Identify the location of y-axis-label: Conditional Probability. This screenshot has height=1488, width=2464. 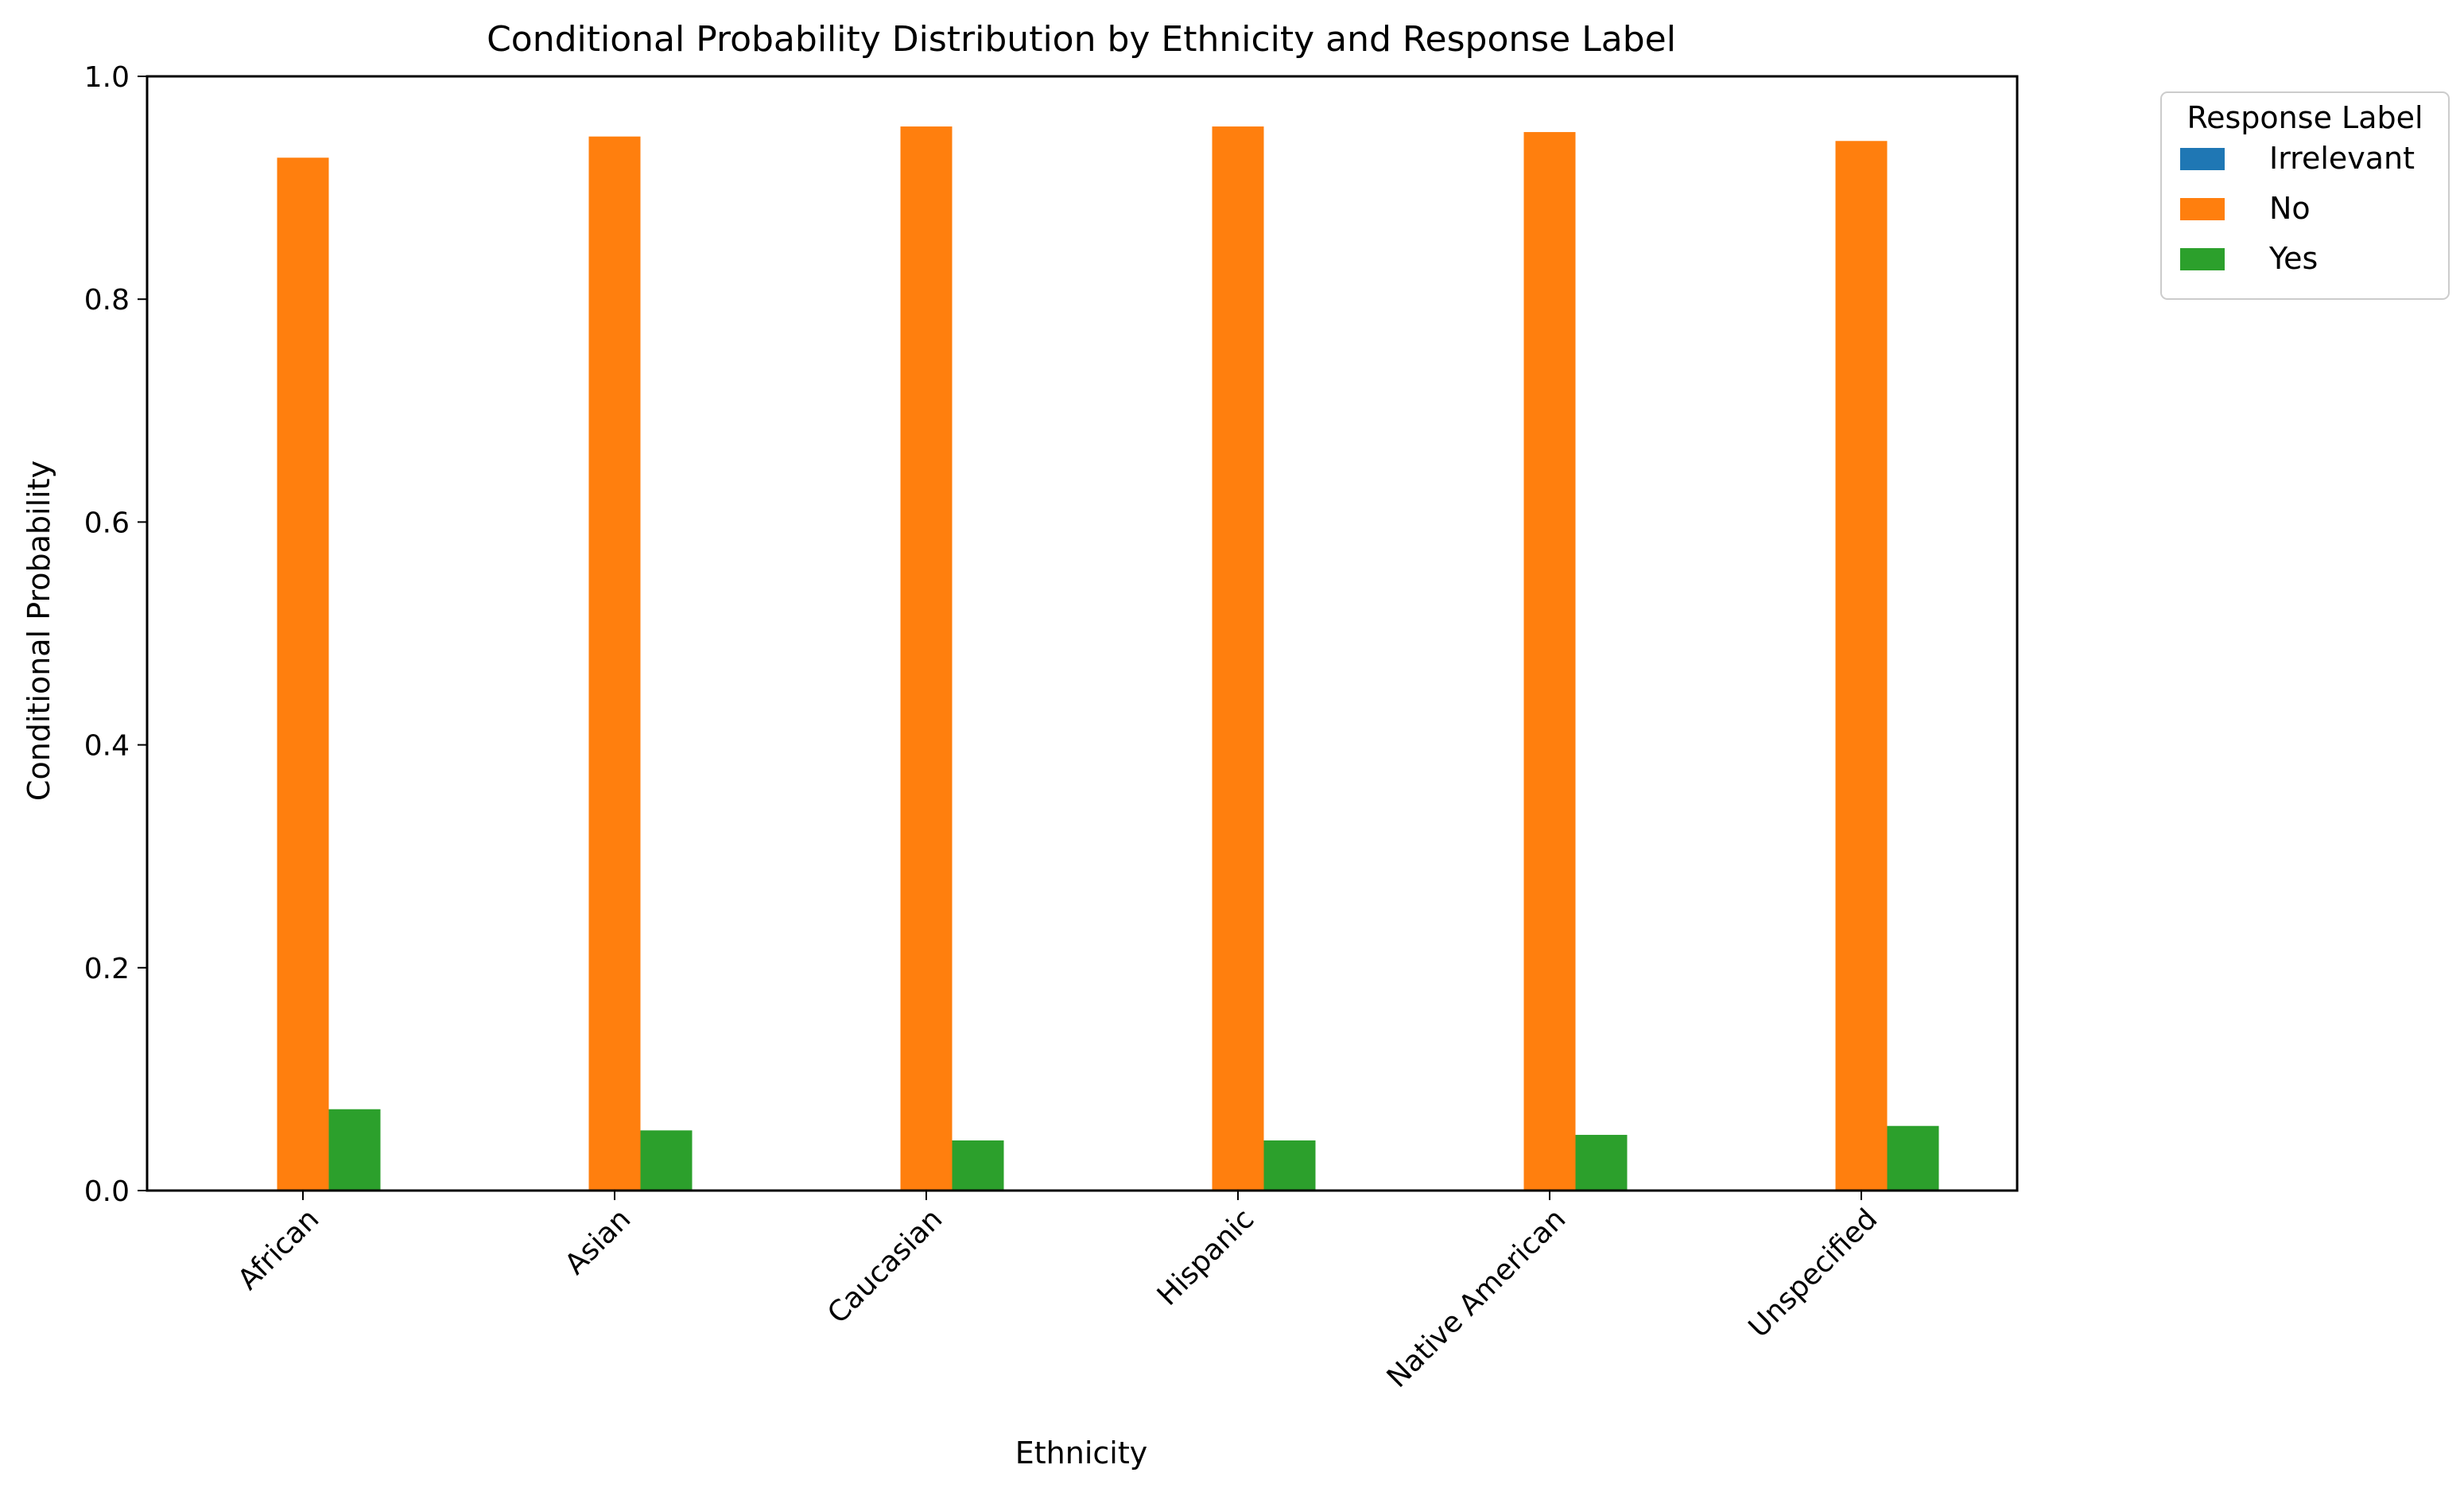
(38, 630).